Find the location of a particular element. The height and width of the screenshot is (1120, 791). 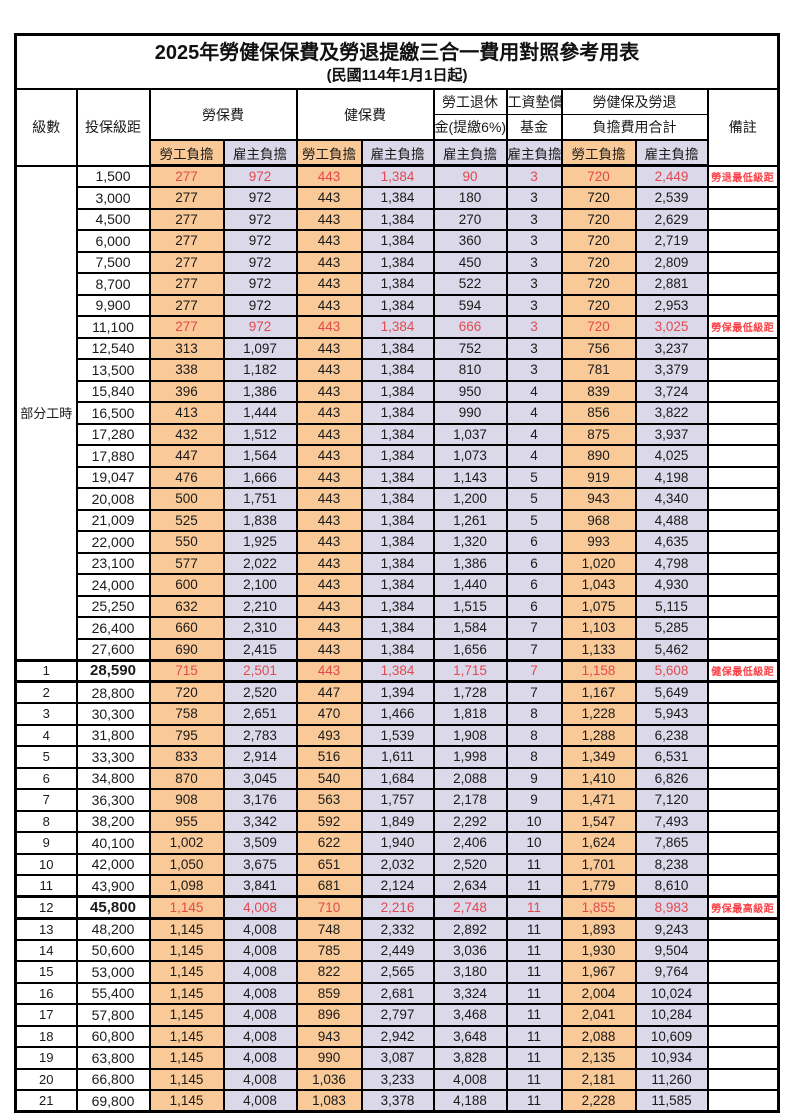

cell-total-employee: 968 is located at coordinates (598, 520).